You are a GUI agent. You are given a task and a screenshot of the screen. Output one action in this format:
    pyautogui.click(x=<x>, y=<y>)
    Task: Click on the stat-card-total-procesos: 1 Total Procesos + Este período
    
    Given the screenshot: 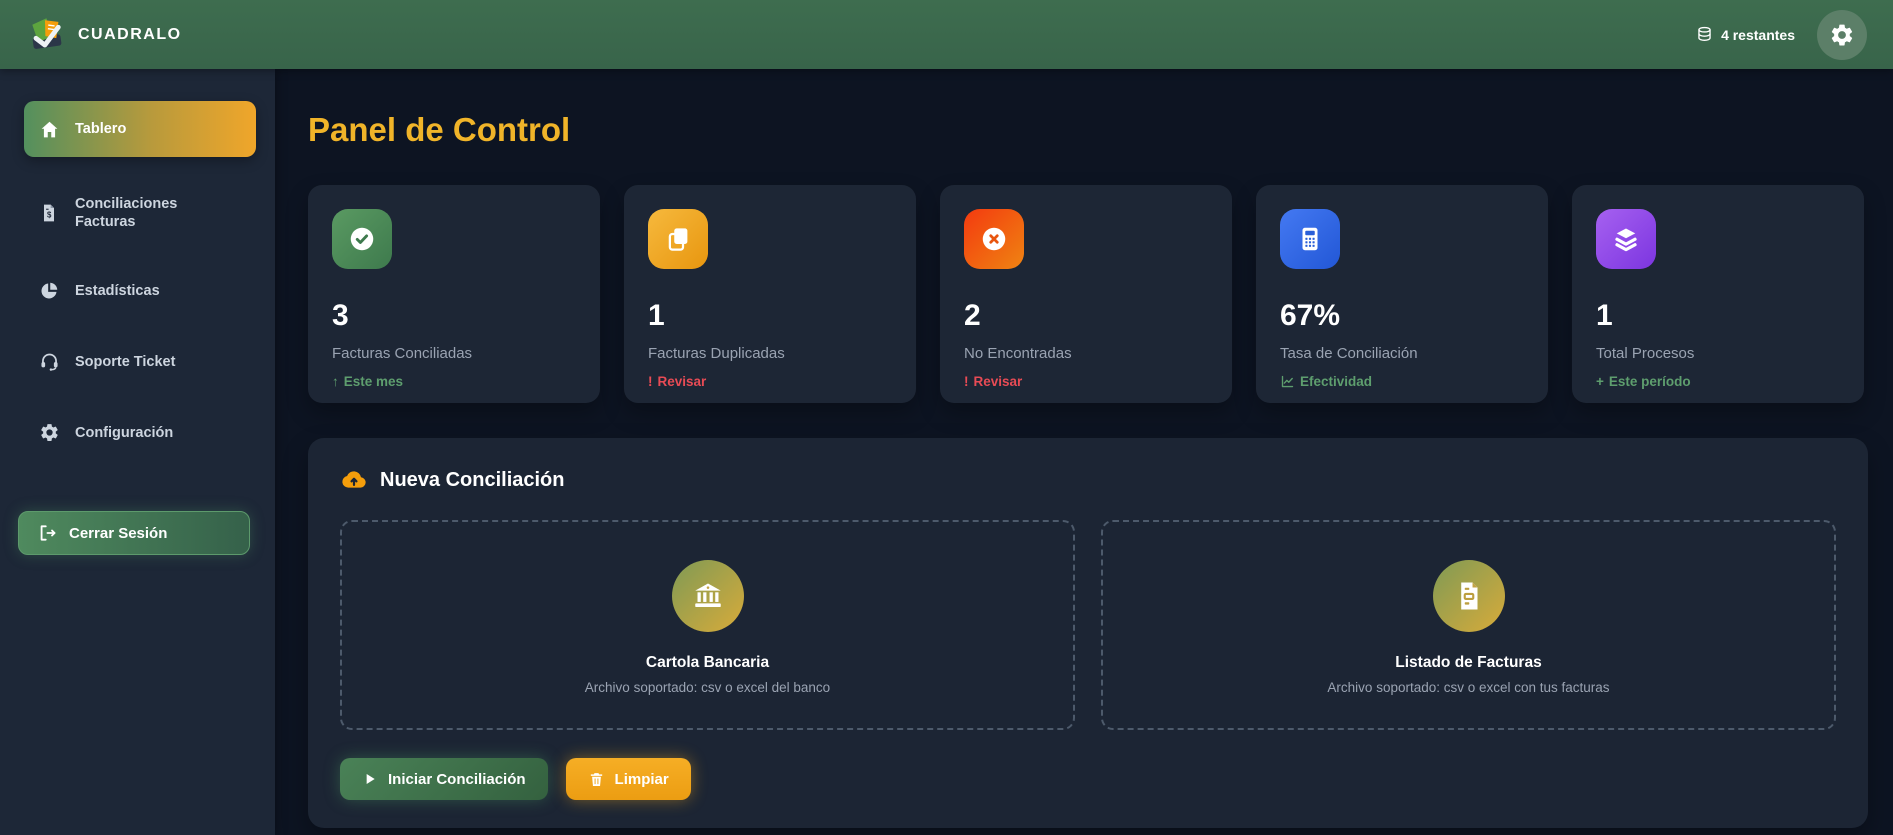 What is the action you would take?
    pyautogui.click(x=1718, y=294)
    